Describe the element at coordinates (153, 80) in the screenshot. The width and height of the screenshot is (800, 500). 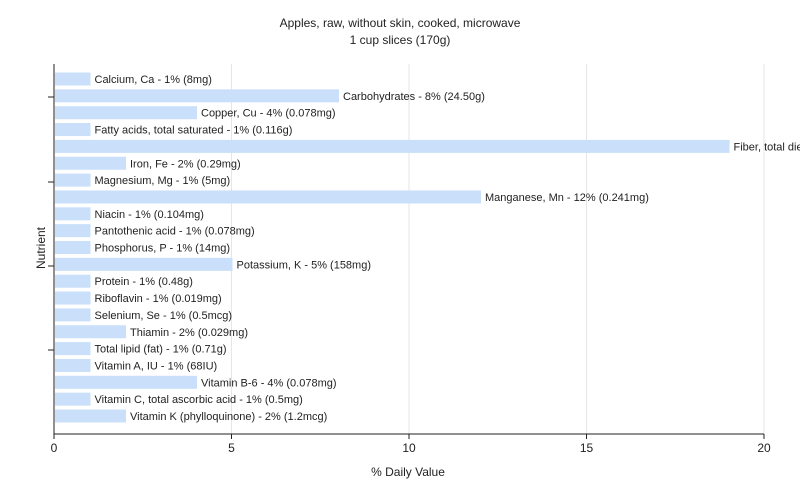
I see `bar-label: Calcium, Ca - 1% (8mg)` at that location.